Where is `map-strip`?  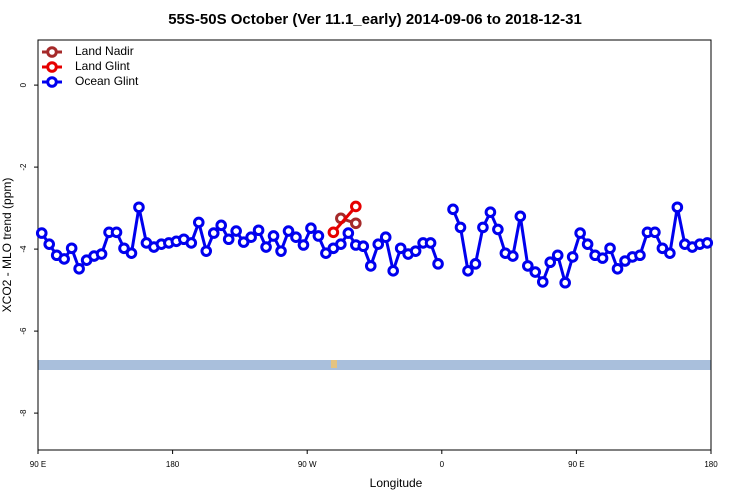
map-strip is located at coordinates (374, 365).